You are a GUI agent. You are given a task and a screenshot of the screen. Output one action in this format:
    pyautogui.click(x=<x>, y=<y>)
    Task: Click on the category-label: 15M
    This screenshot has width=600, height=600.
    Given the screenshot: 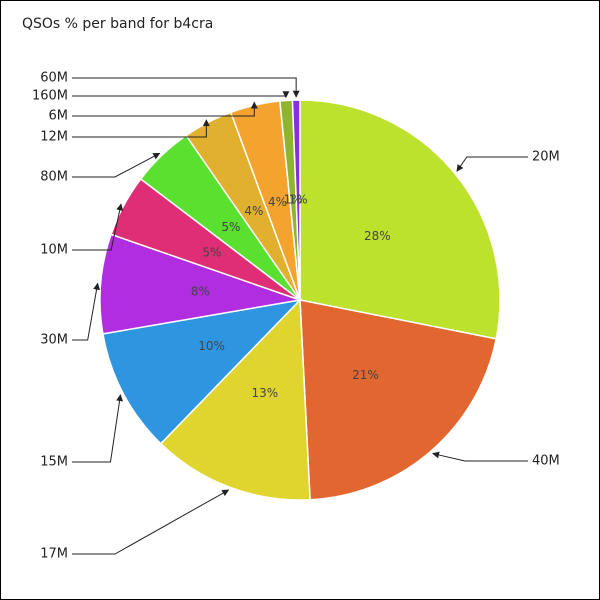 What is the action you would take?
    pyautogui.click(x=54, y=462)
    